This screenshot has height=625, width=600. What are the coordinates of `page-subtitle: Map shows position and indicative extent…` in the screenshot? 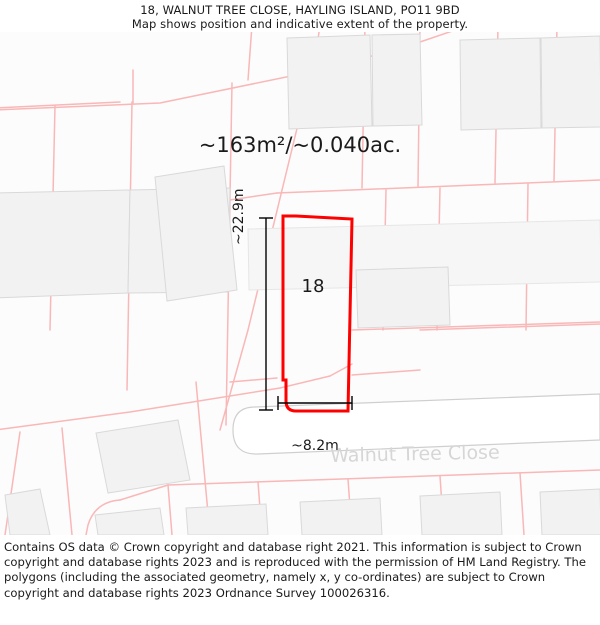 It's located at (300, 24).